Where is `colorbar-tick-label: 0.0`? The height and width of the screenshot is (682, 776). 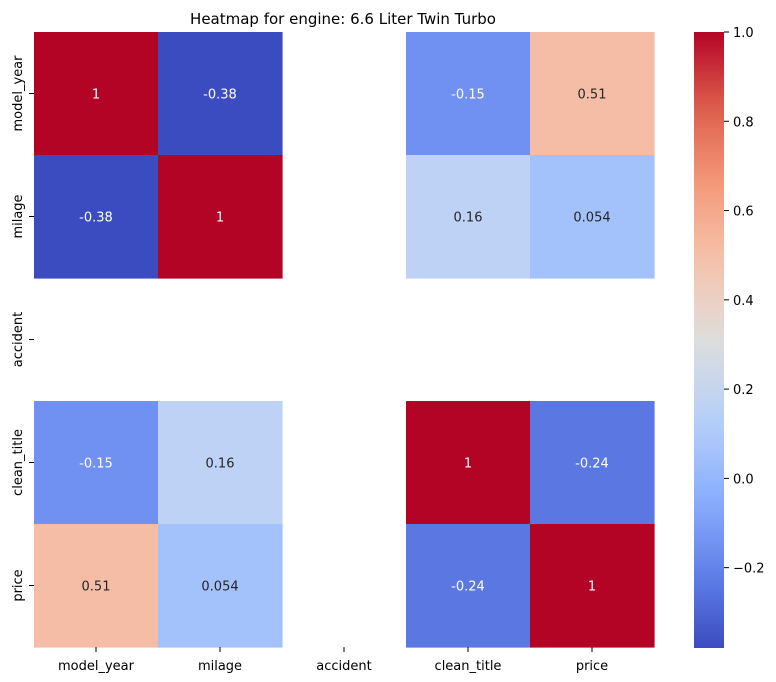 colorbar-tick-label: 0.0 is located at coordinates (743, 479).